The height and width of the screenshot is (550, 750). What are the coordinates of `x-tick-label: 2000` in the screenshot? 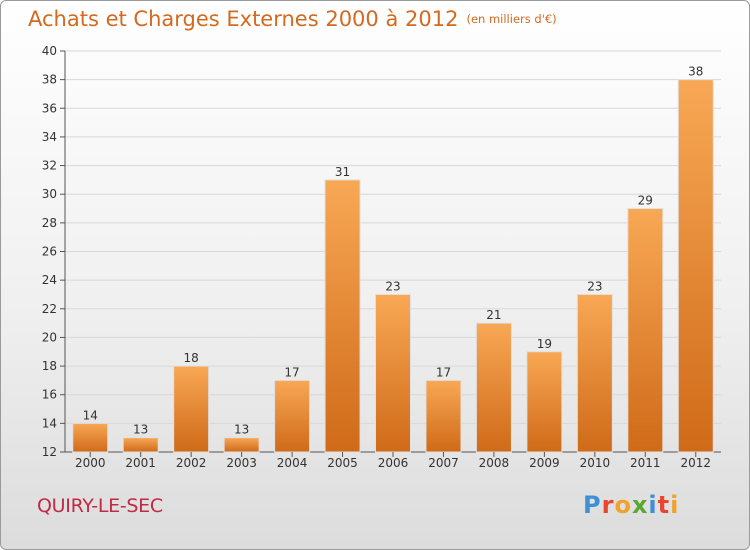 It's located at (90, 463).